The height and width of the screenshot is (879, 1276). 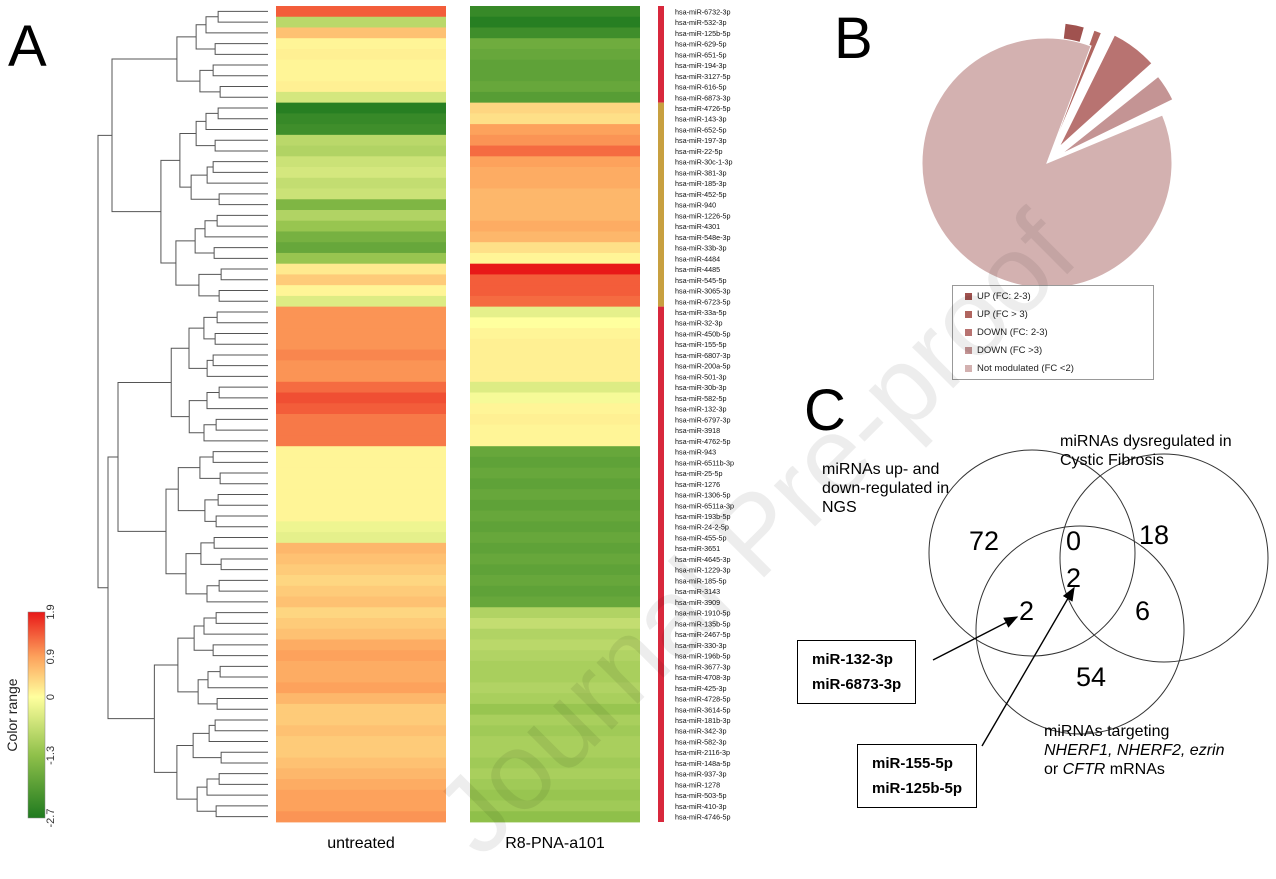 I want to click on venn-count-cf-target: 6, so click(x=1143, y=611).